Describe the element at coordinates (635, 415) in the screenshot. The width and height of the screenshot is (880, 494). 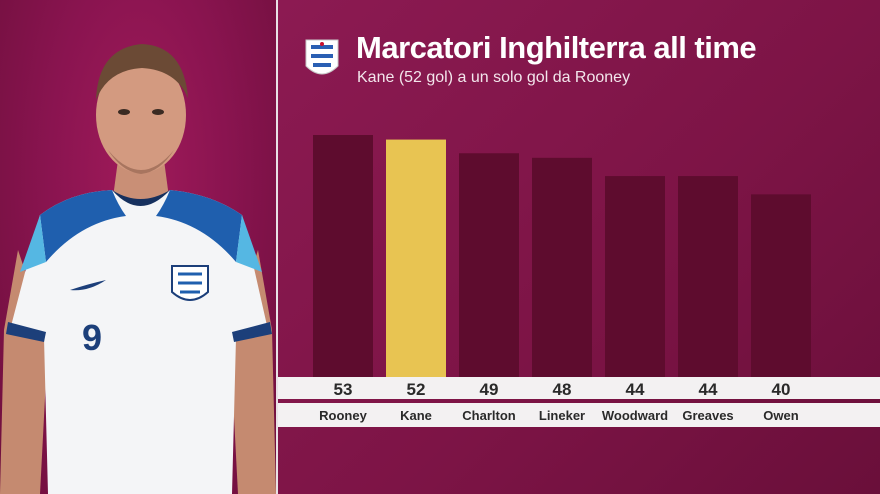
I see `category-label-woodward: Woodward` at that location.